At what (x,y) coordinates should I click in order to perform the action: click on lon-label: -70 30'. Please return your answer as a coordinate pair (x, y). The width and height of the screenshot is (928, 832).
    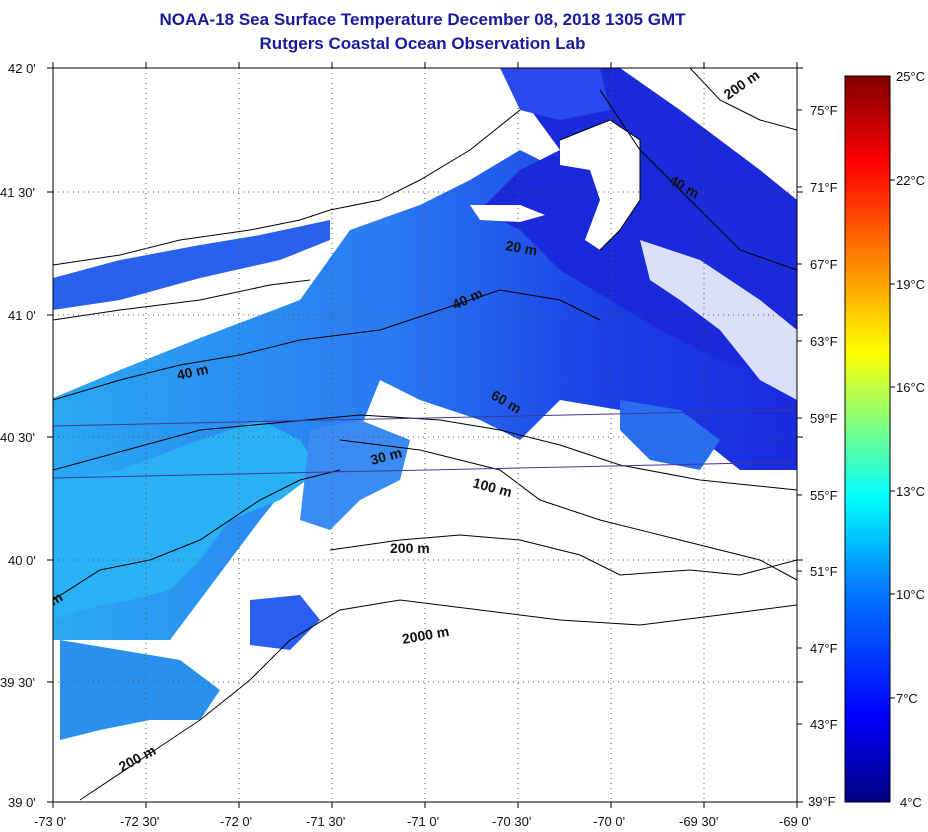
    Looking at the image, I should click on (511, 821).